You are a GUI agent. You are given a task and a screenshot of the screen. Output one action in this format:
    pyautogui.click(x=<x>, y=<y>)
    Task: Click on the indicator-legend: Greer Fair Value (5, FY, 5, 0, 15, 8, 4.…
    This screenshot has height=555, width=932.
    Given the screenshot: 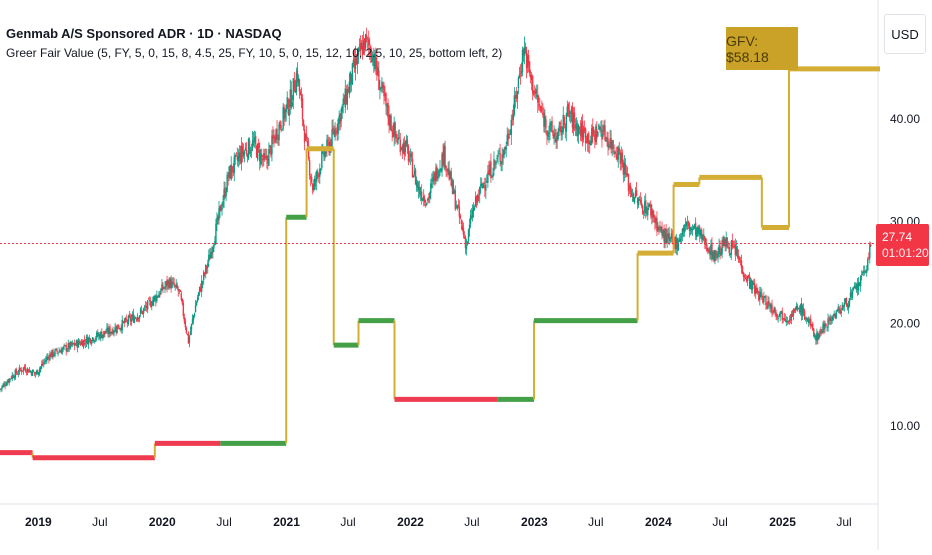 What is the action you would take?
    pyautogui.click(x=254, y=53)
    